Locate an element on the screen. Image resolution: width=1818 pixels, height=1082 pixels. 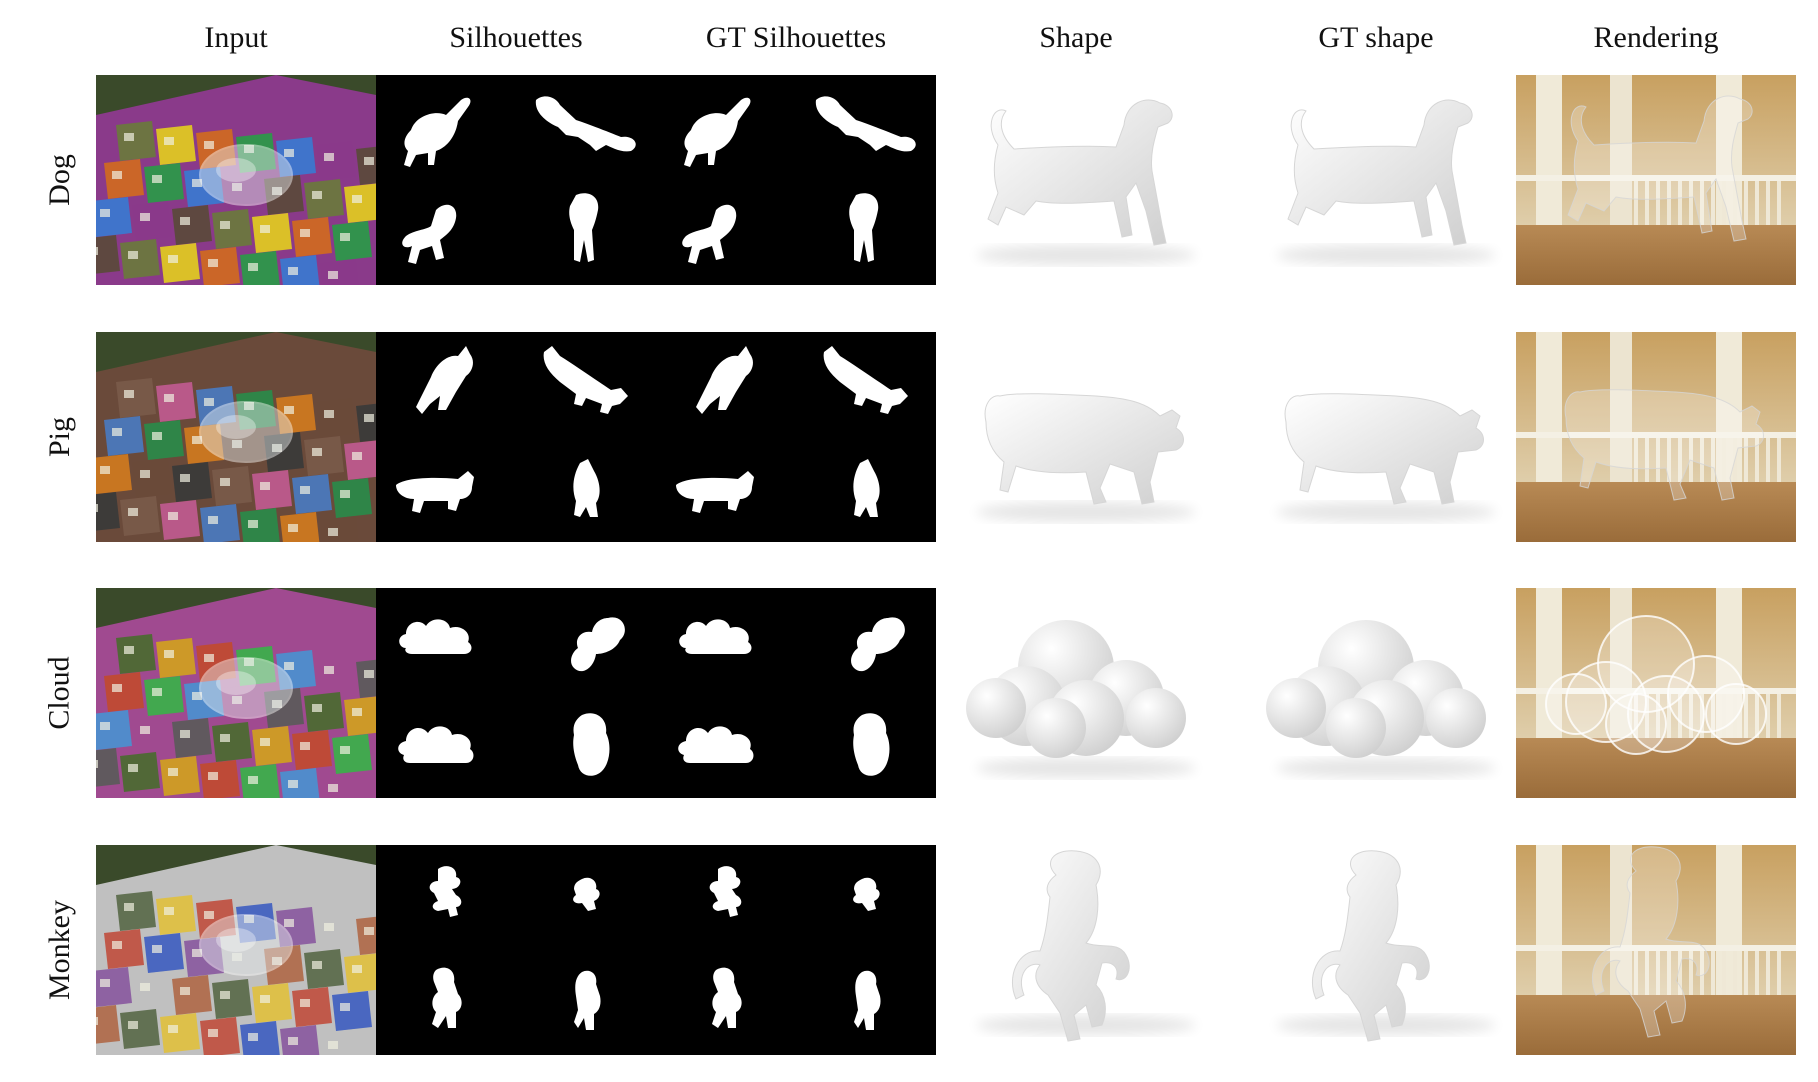
column-header-input: Input is located at coordinates (236, 37).